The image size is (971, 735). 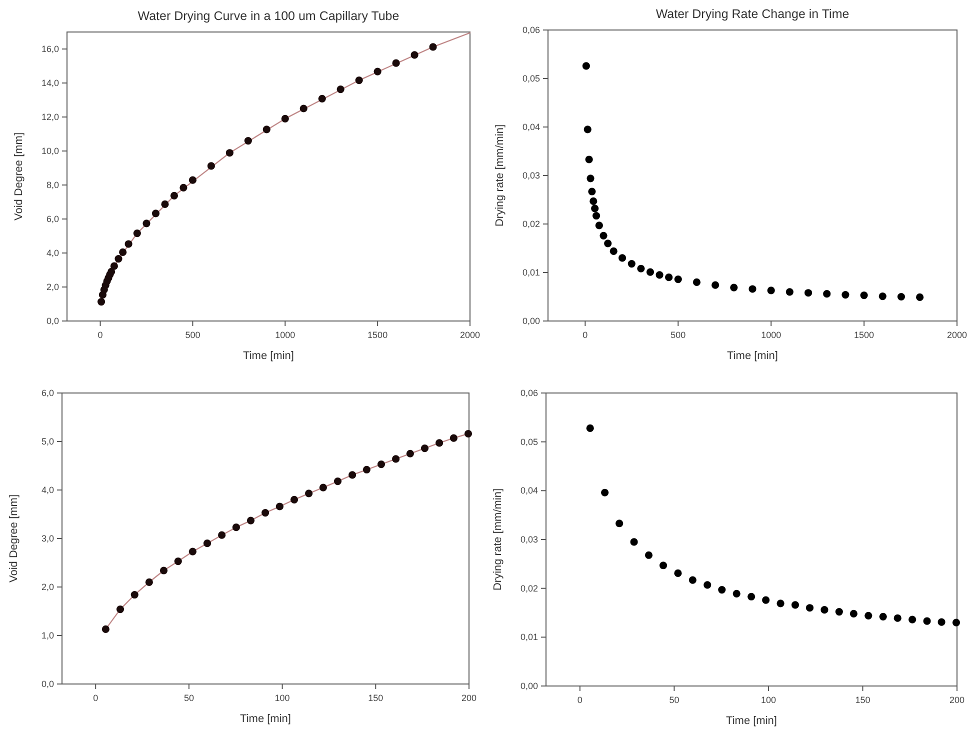 What do you see at coordinates (531, 273) in the screenshot?
I see `y-tick-label: 0,01` at bounding box center [531, 273].